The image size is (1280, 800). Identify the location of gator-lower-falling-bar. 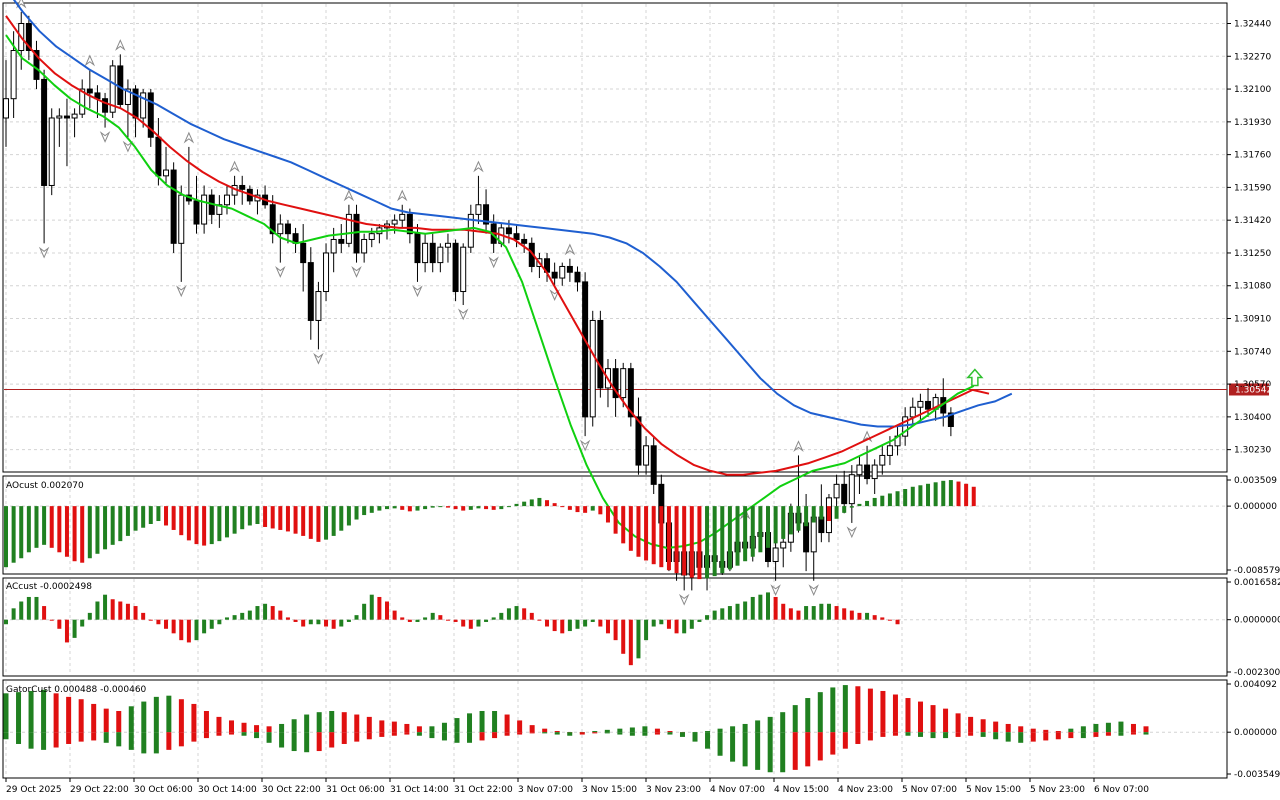
(1046, 736).